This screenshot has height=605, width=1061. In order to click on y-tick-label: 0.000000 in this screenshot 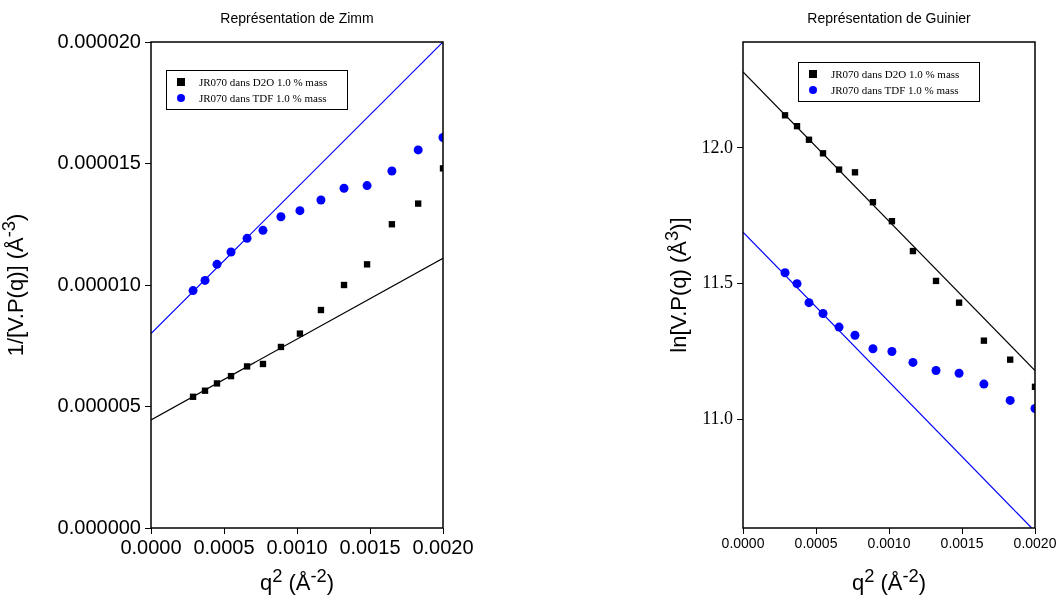, I will do `click(99, 526)`.